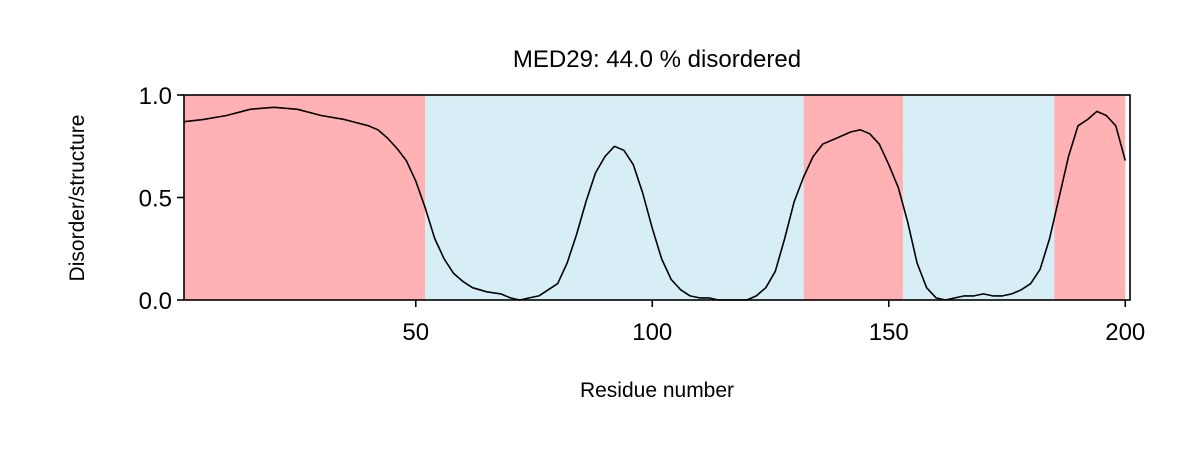  Describe the element at coordinates (657, 390) in the screenshot. I see `x-axis-label: Residue number` at that location.